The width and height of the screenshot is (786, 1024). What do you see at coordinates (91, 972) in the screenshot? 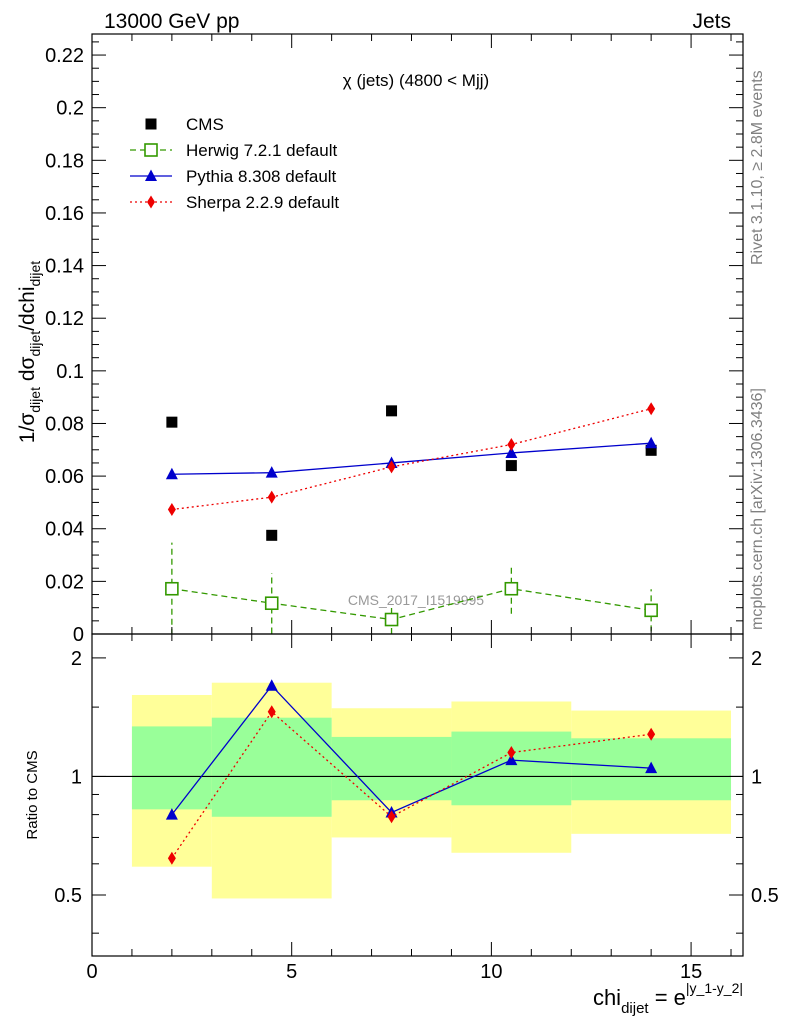
I see `x-tick-label: 0` at bounding box center [91, 972].